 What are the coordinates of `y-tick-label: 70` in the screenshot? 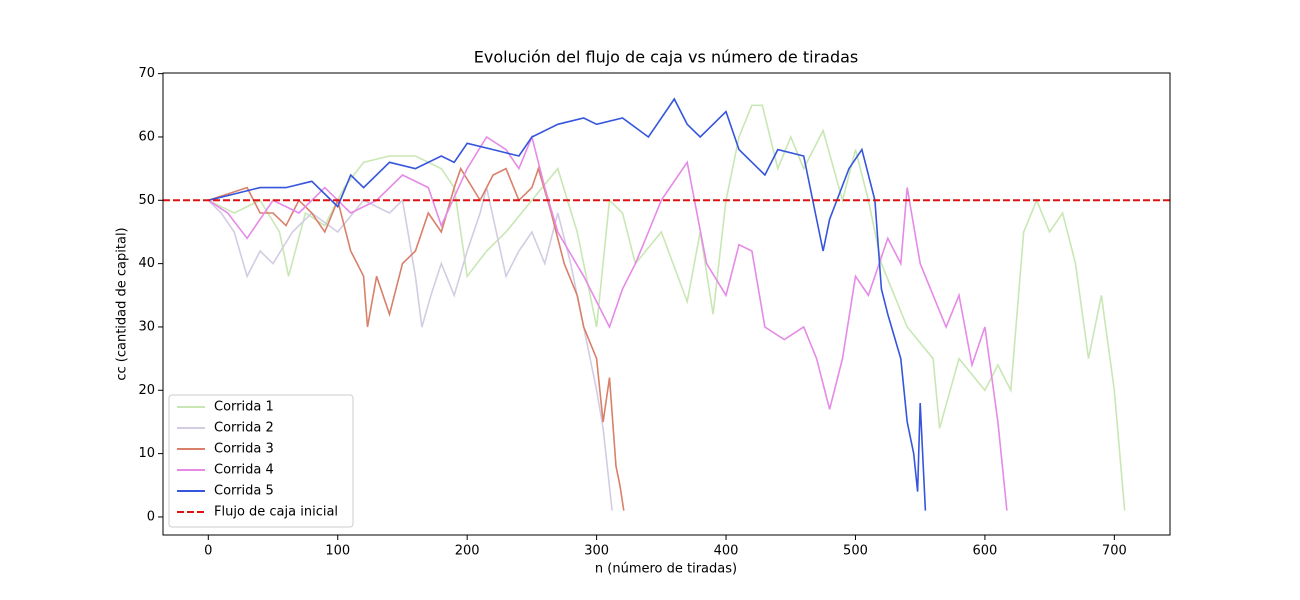 It's located at (146, 73).